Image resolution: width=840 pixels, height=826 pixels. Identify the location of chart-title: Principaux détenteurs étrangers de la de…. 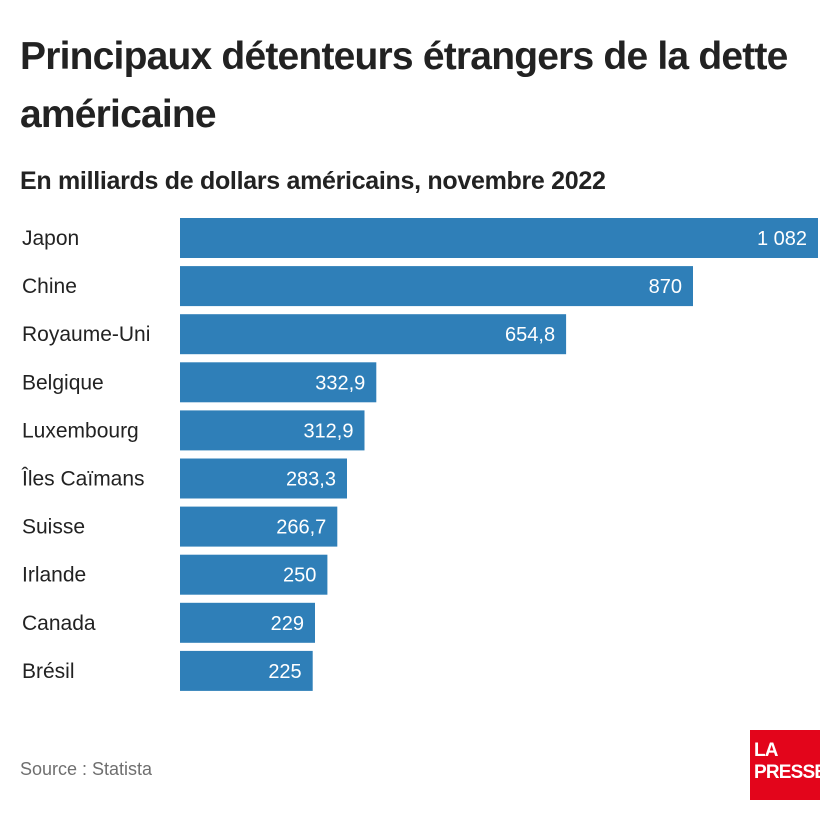
(404, 85).